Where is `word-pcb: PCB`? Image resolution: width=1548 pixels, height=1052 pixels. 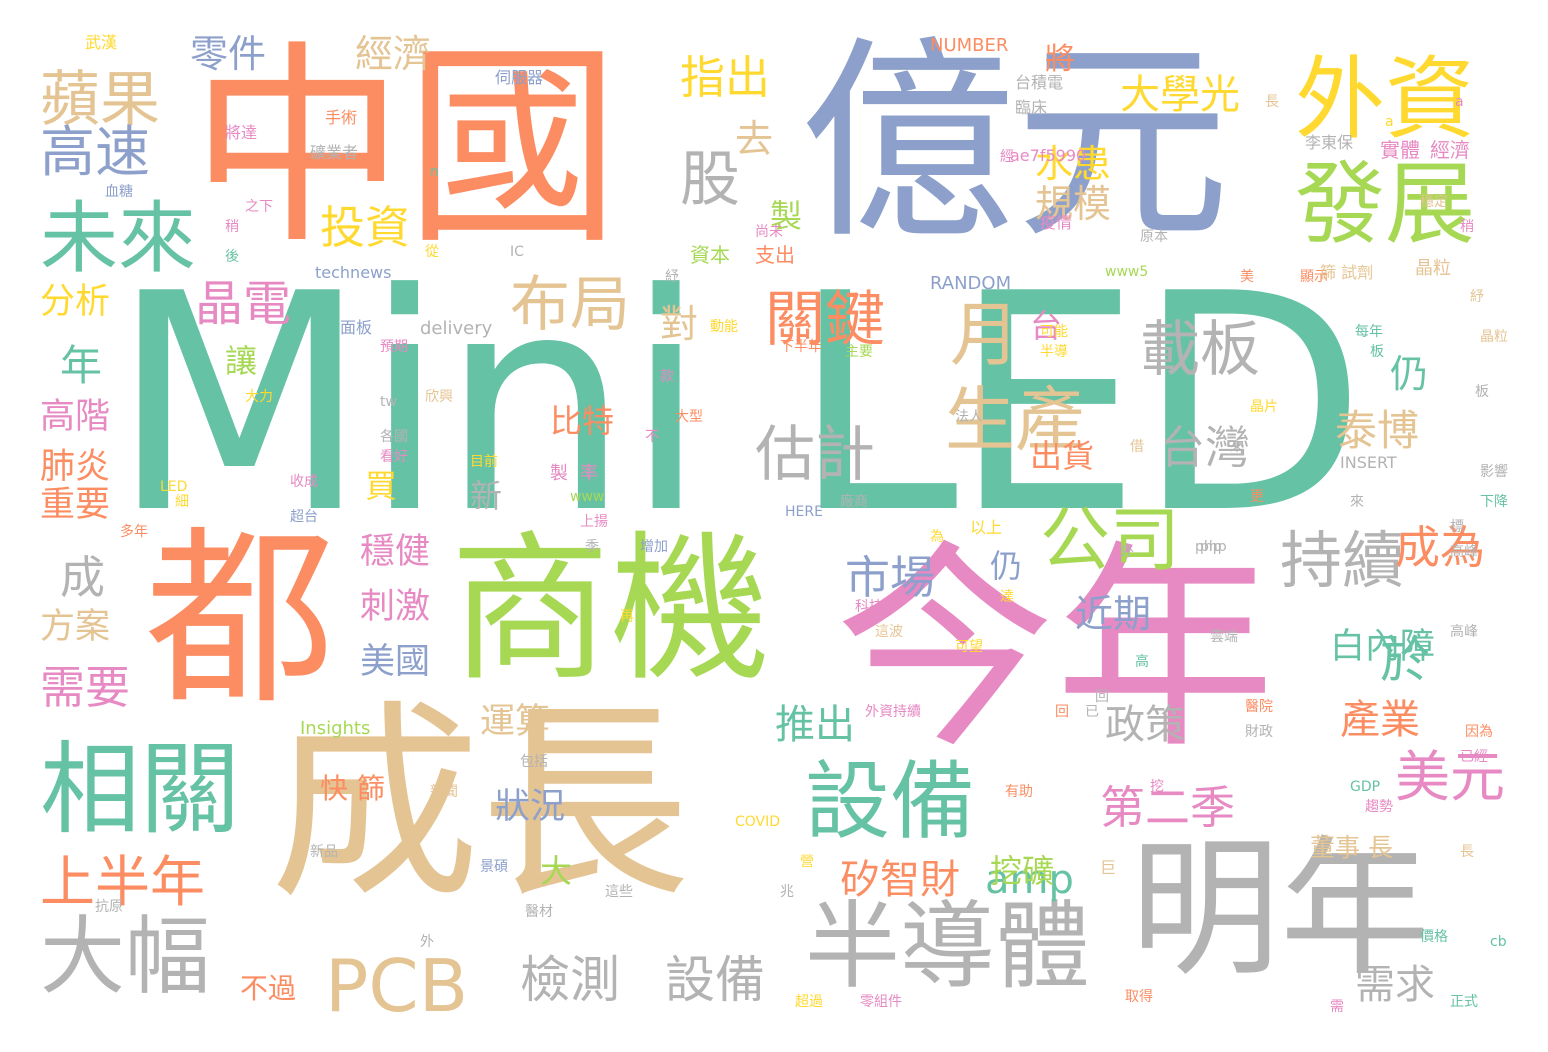 word-pcb: PCB is located at coordinates (397, 986).